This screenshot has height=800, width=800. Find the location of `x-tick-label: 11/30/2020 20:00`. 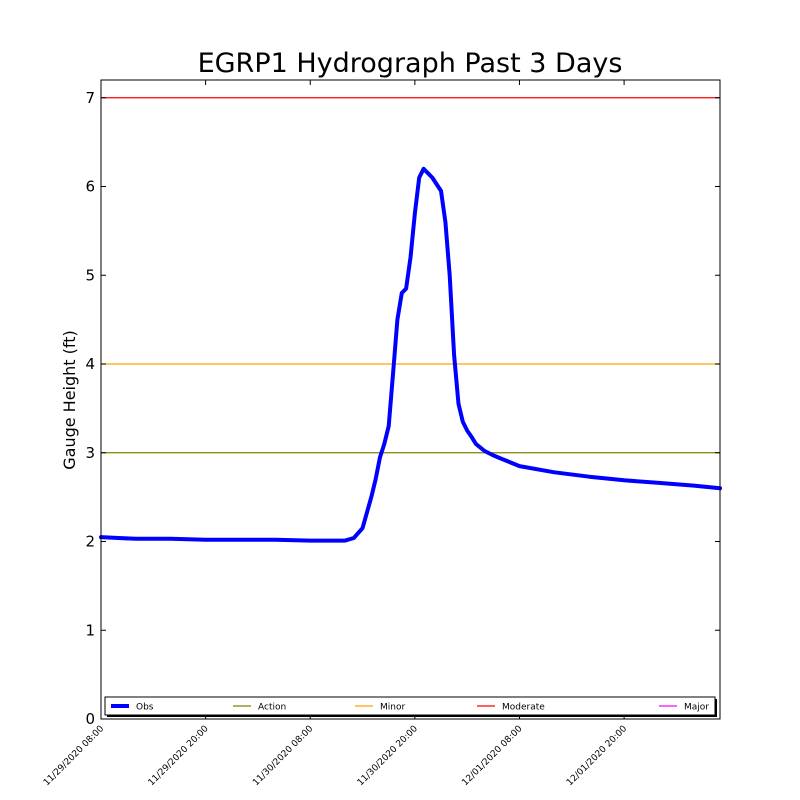

x-tick-label: 11/30/2020 20:00 is located at coordinates (388, 756).